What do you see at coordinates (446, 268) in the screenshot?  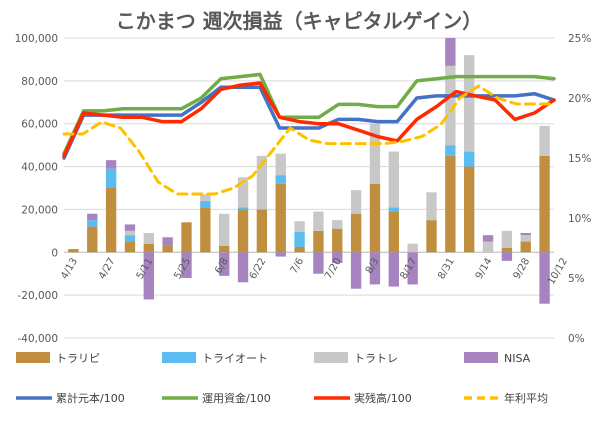 I see `x-tick-label: 8/31` at bounding box center [446, 268].